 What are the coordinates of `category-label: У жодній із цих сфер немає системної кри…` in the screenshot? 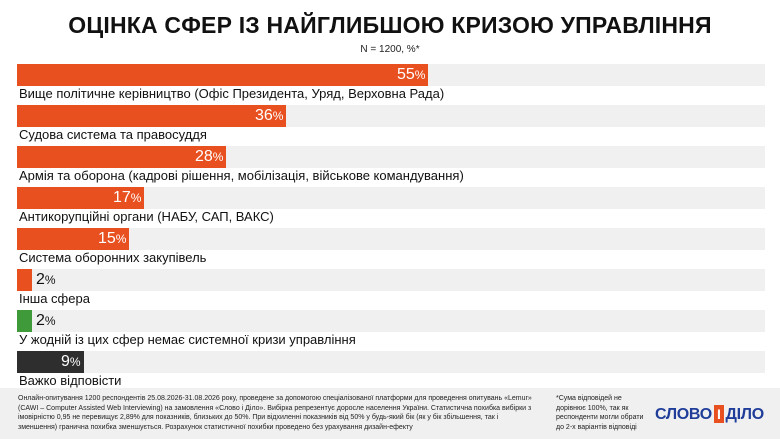 It's located at (187, 339).